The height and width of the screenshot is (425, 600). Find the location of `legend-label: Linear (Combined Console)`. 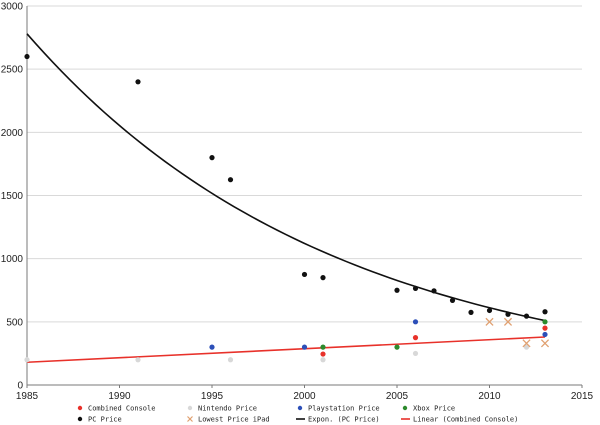

legend-label: Linear (Combined Console) is located at coordinates (465, 420).